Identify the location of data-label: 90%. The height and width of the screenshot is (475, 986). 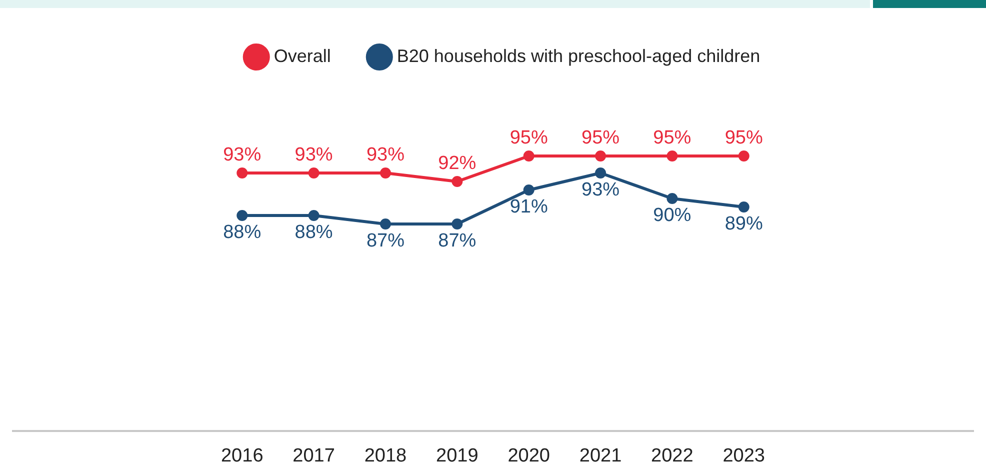
(672, 215).